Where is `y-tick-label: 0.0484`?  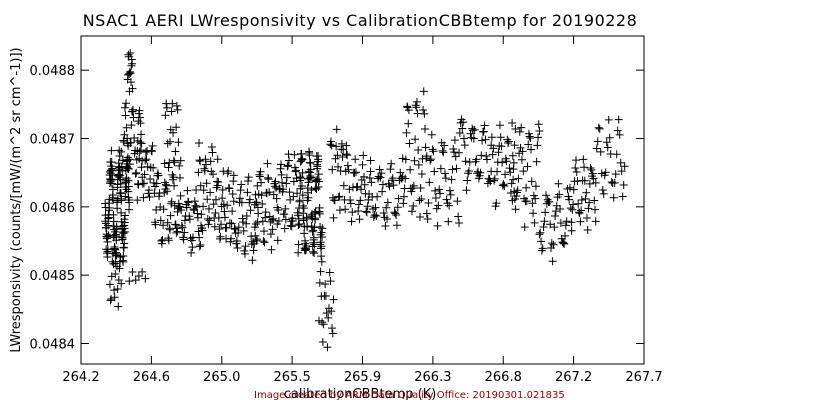
y-tick-label: 0.0484 is located at coordinates (53, 345).